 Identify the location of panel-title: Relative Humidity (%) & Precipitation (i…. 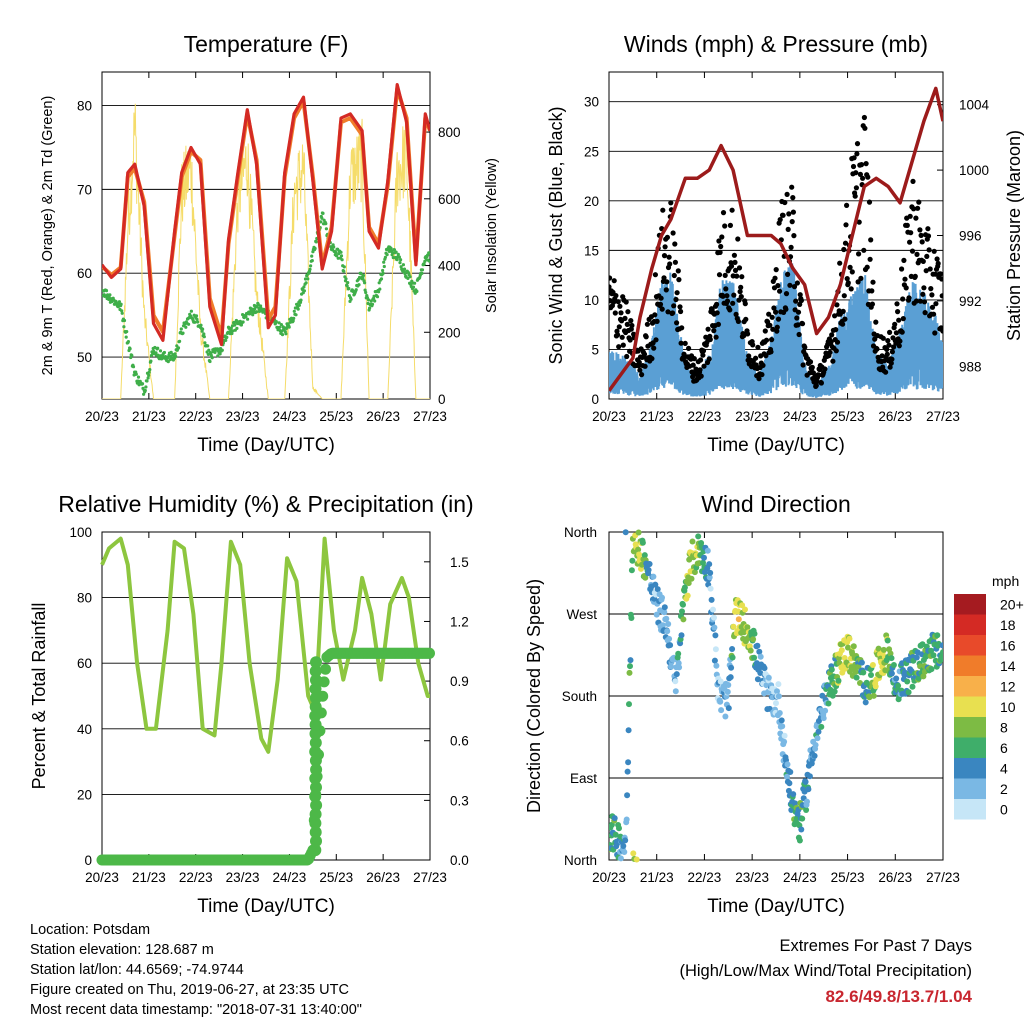
(265, 504).